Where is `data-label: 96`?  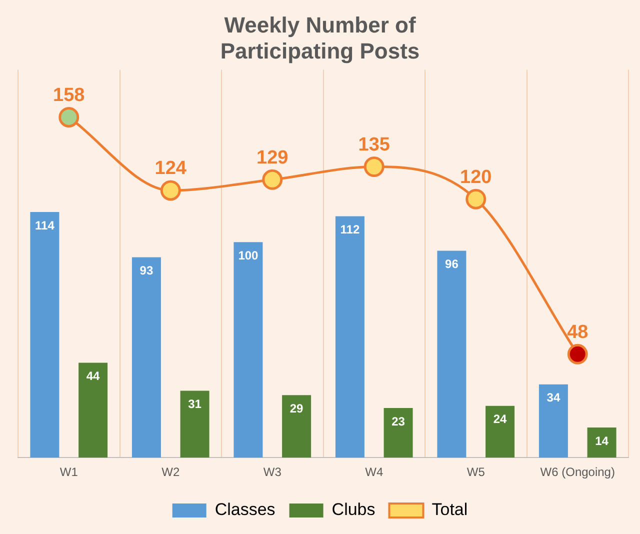 data-label: 96 is located at coordinates (452, 264).